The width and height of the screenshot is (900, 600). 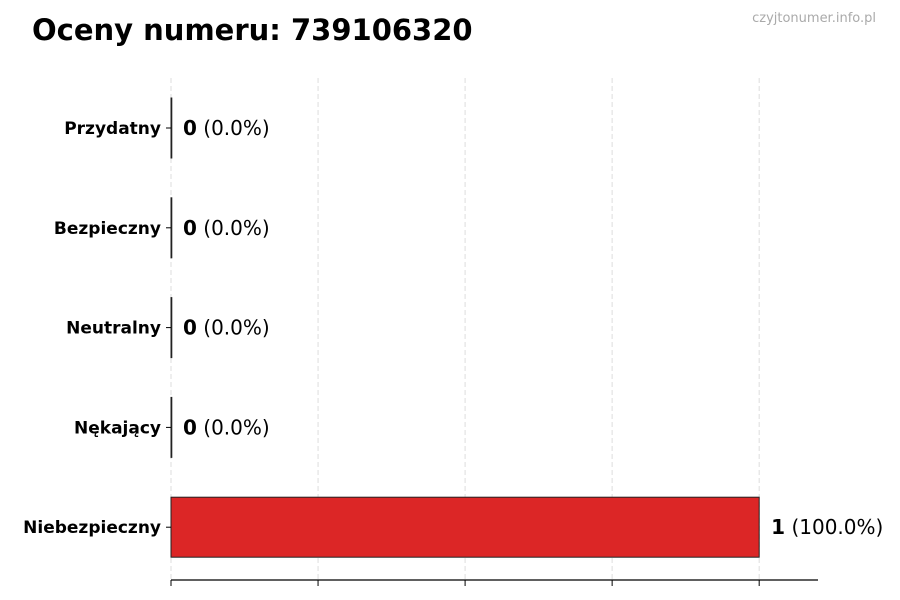 I want to click on category-label: Przydatny, so click(x=112, y=129).